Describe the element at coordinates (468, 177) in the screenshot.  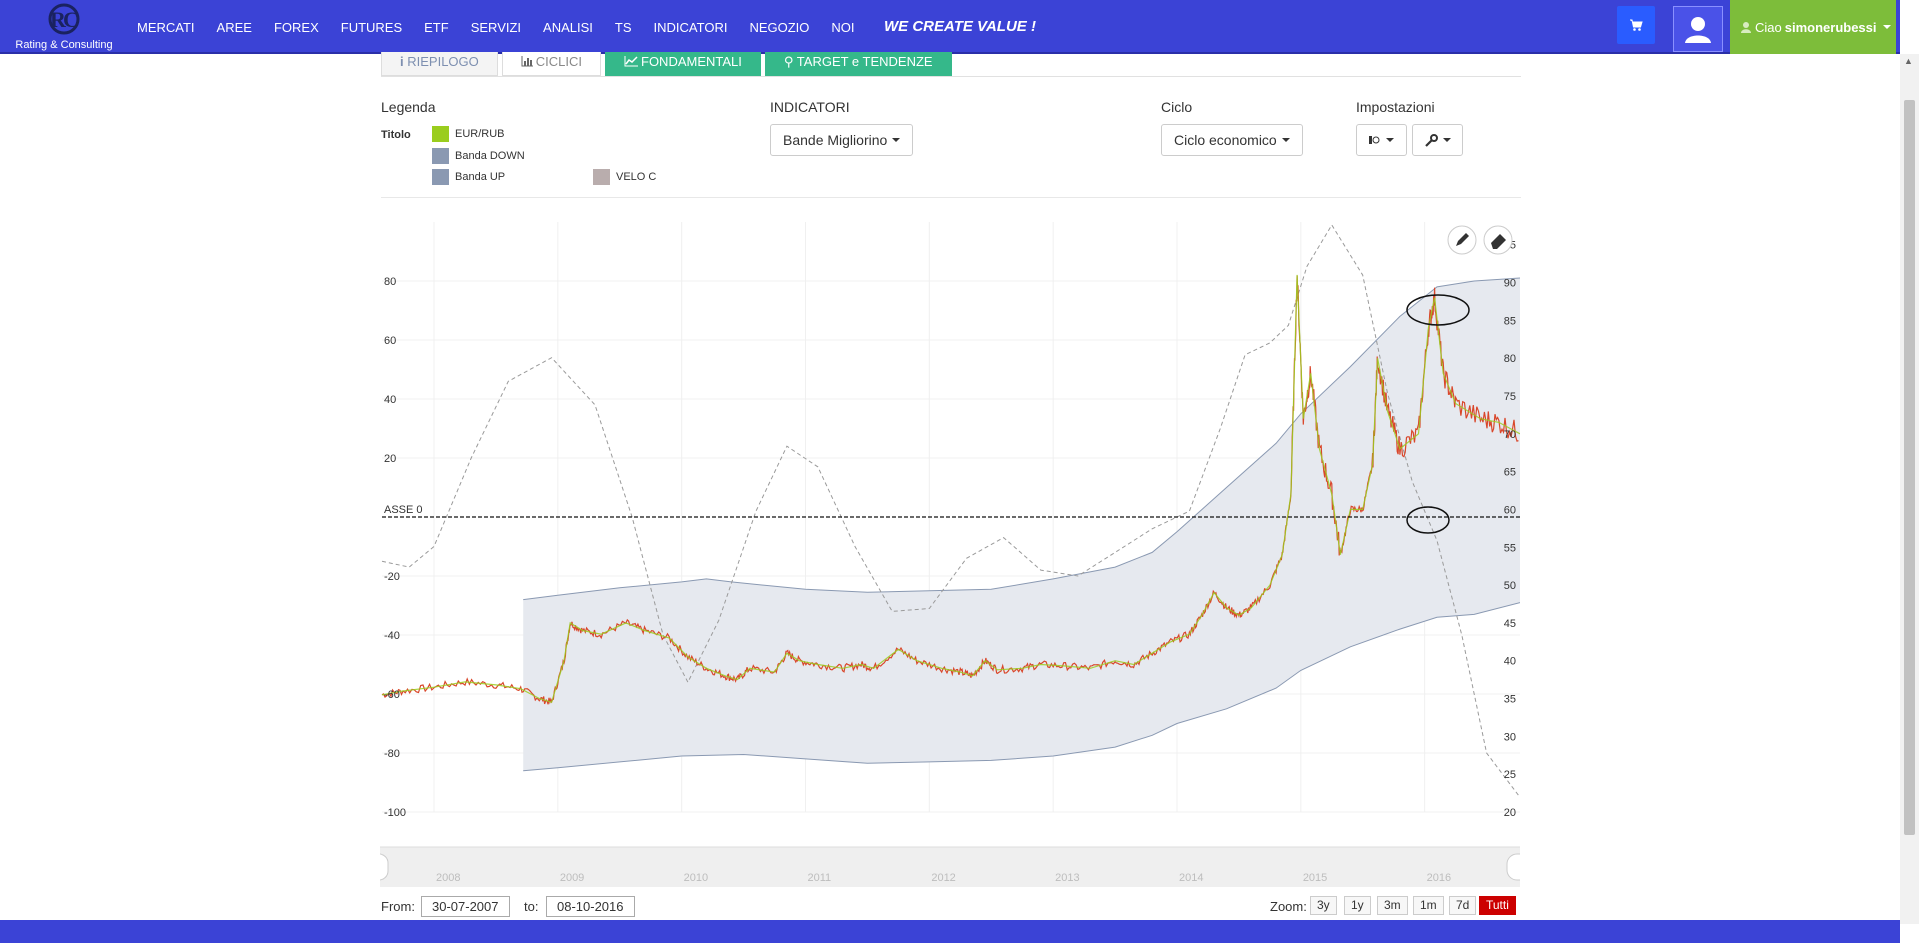
I see `legend-item-banda-up: Banda UP` at that location.